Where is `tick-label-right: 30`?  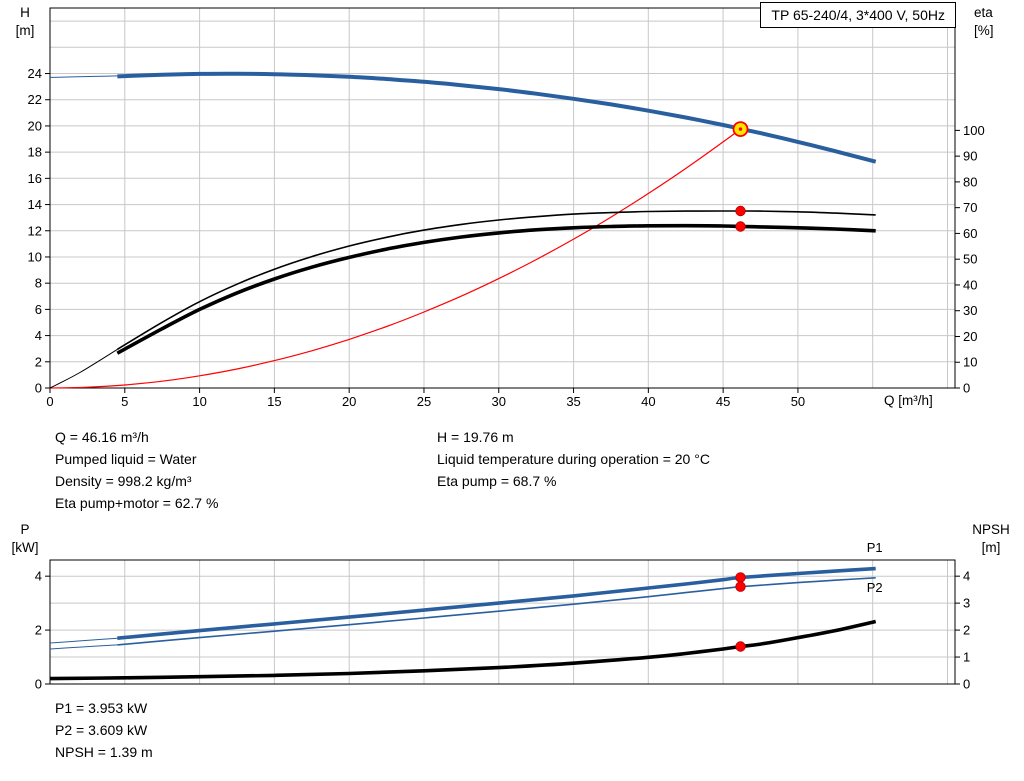
tick-label-right: 30 is located at coordinates (970, 310).